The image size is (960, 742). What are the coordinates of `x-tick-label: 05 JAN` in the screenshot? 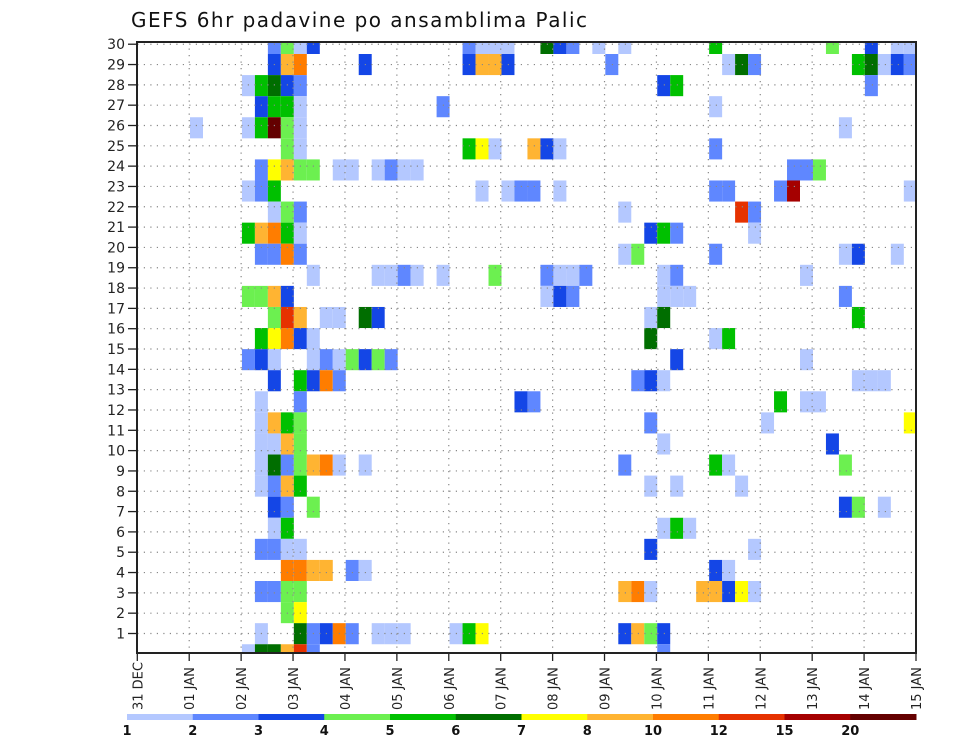 It's located at (398, 688).